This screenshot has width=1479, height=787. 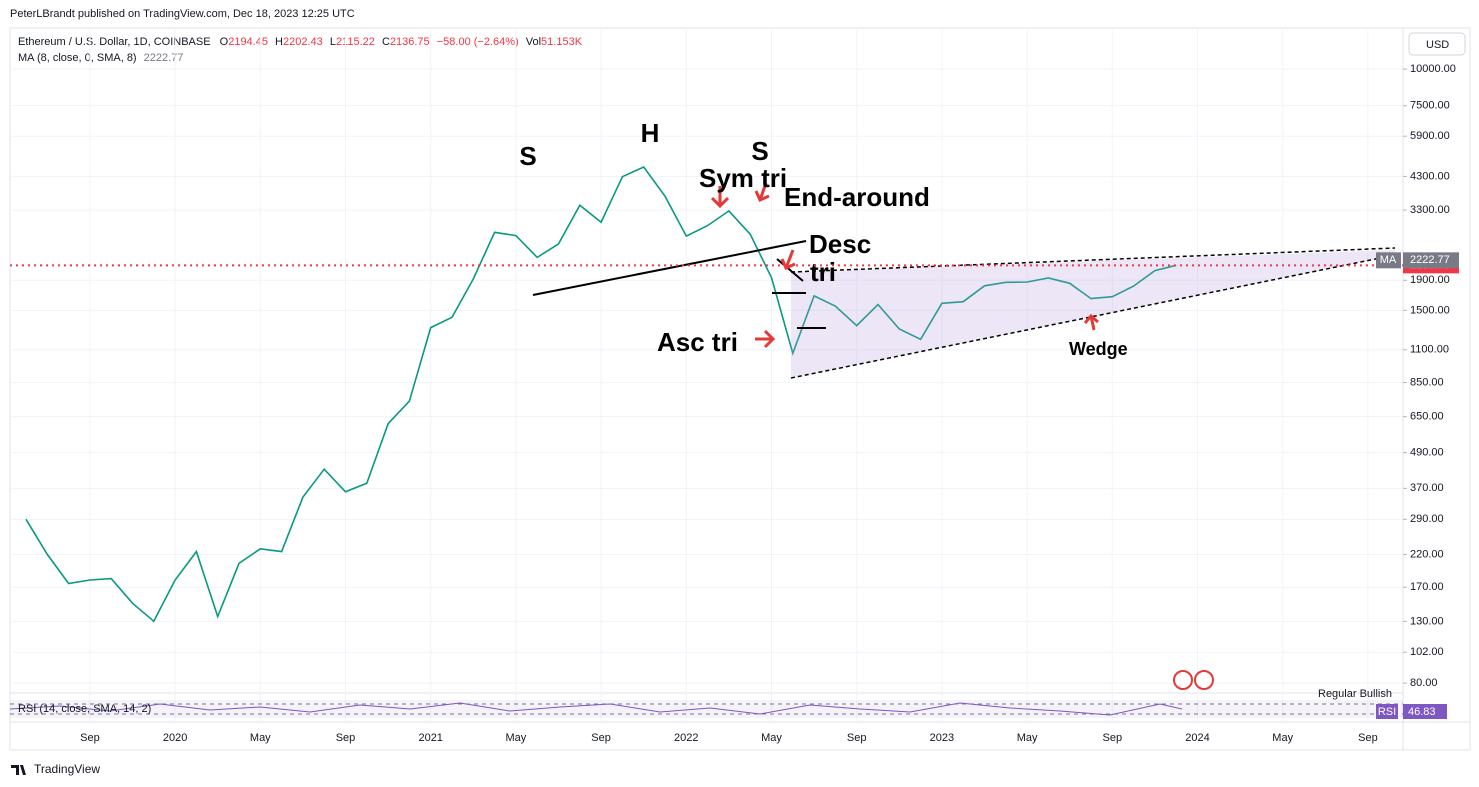 I want to click on ma-tag-box, so click(x=1388, y=260).